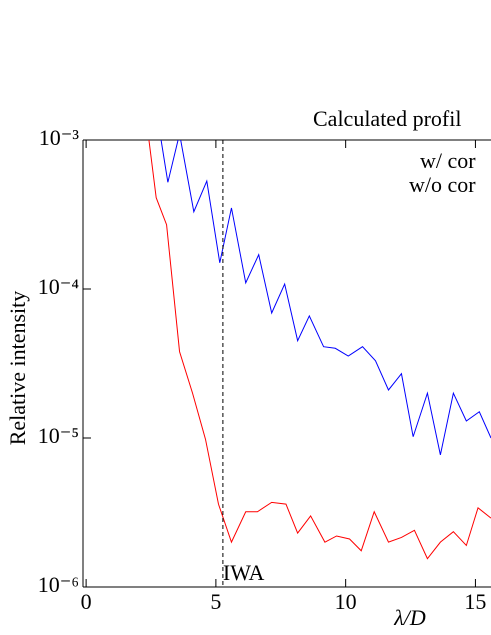  I want to click on chart-title: Calculated profil, so click(387, 118).